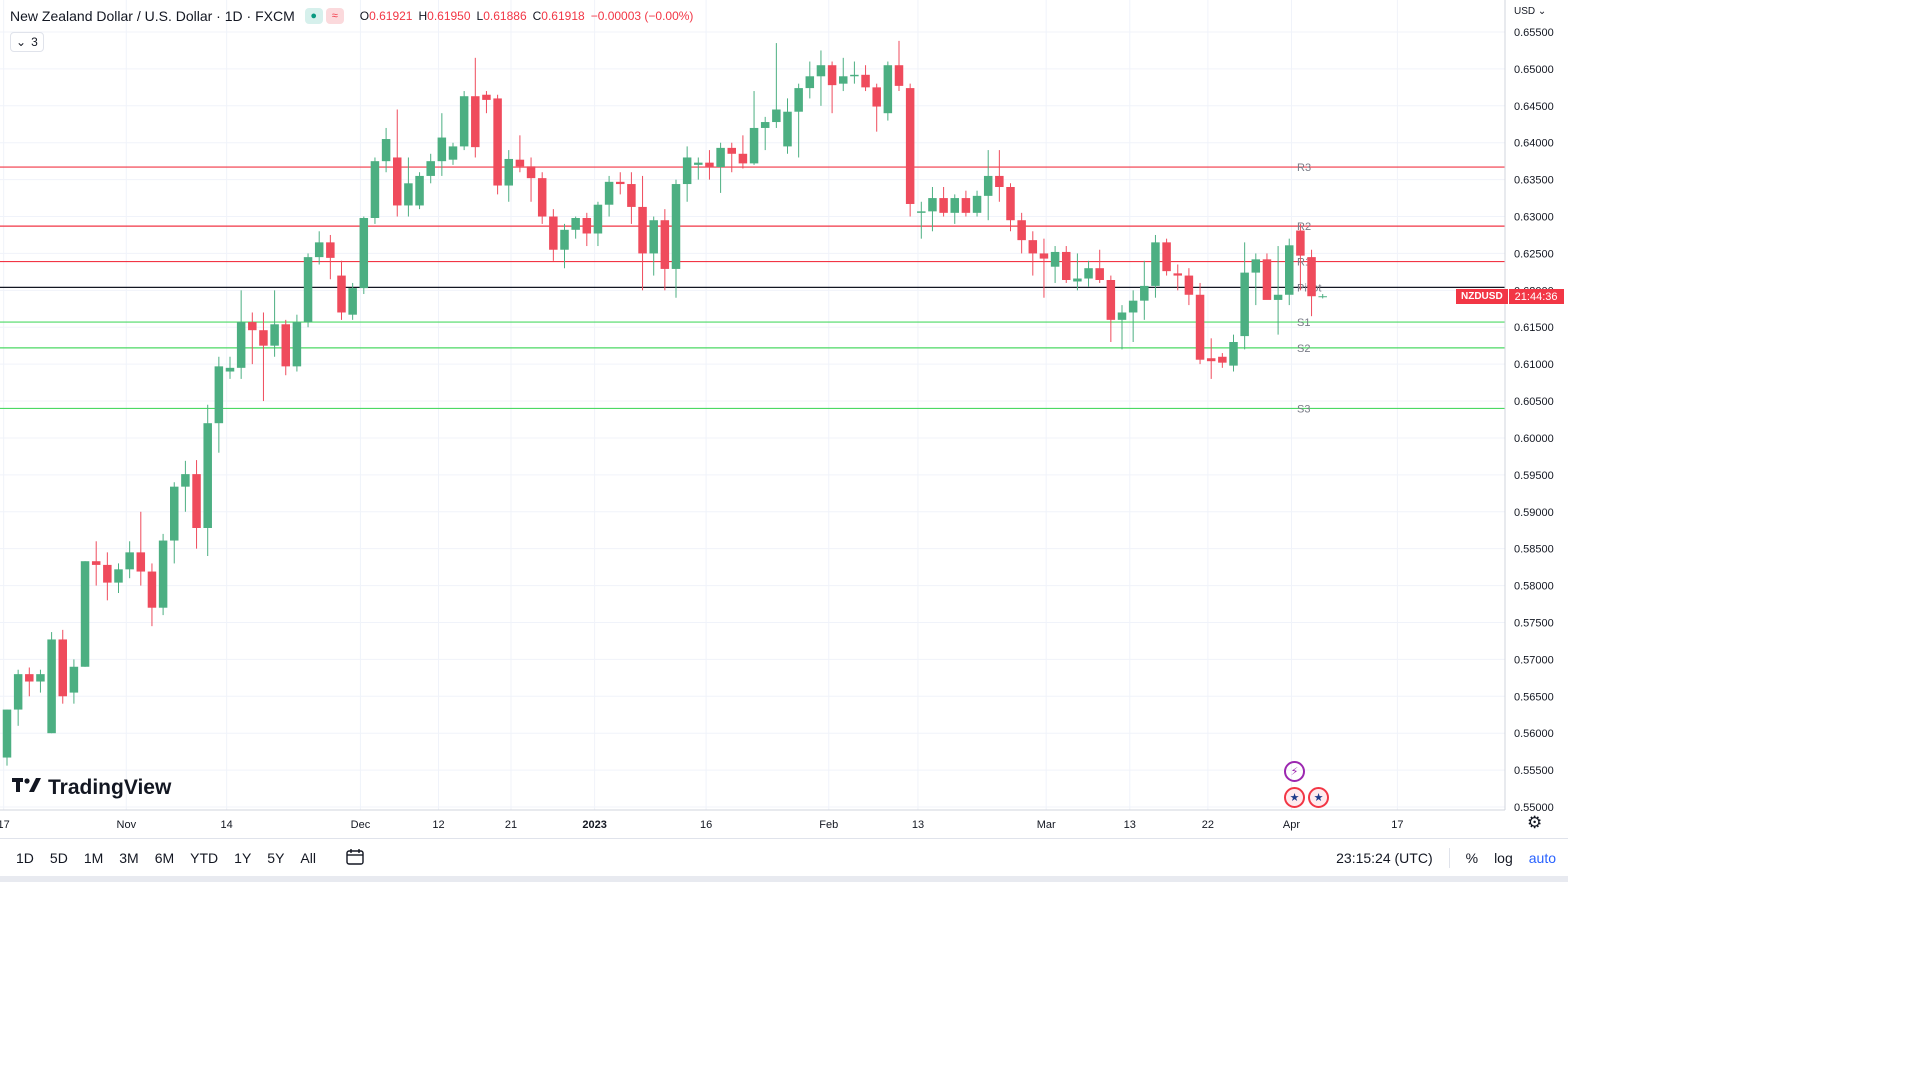 This screenshot has height=1080, width=1920. Describe the element at coordinates (1542, 858) in the screenshot. I see `auto-scale-button: auto` at that location.